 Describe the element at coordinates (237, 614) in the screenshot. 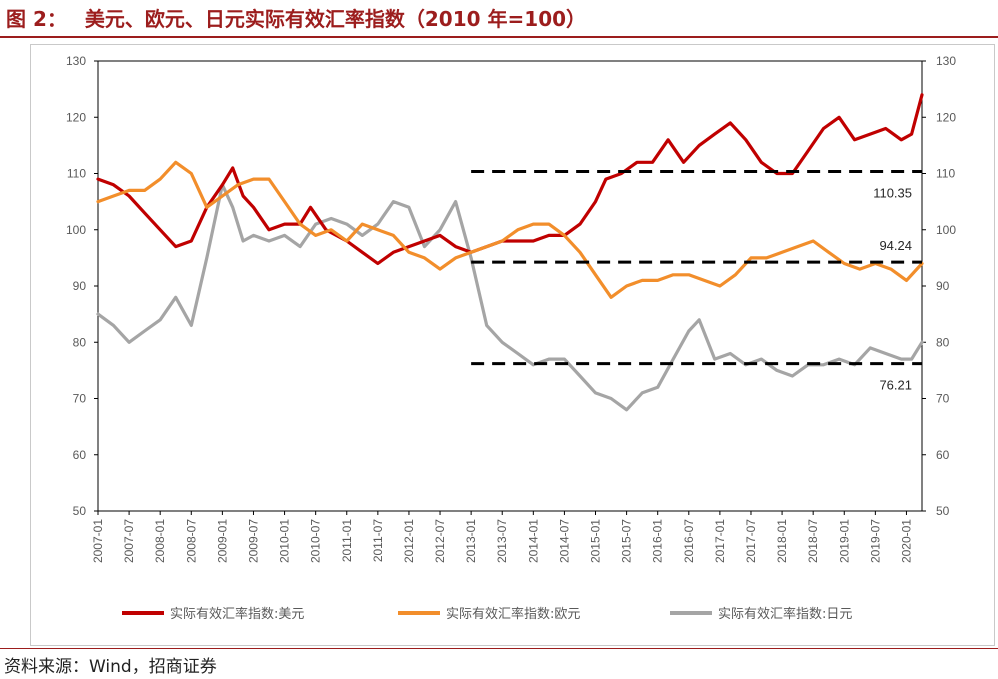

I see `legend-label: 实际有效汇率指数:美元` at that location.